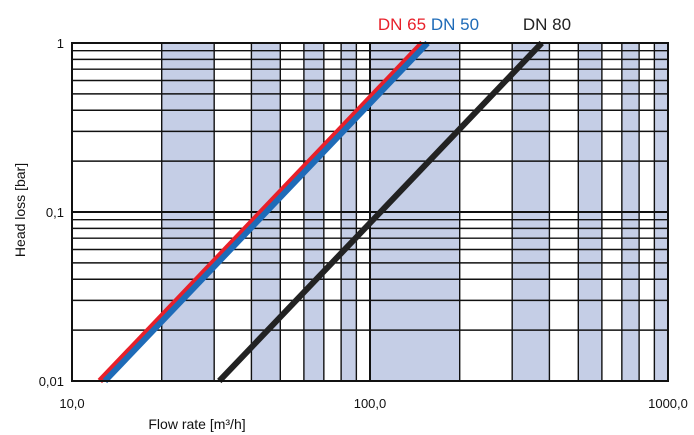  Describe the element at coordinates (402, 24) in the screenshot. I see `series-label: DN 65` at that location.